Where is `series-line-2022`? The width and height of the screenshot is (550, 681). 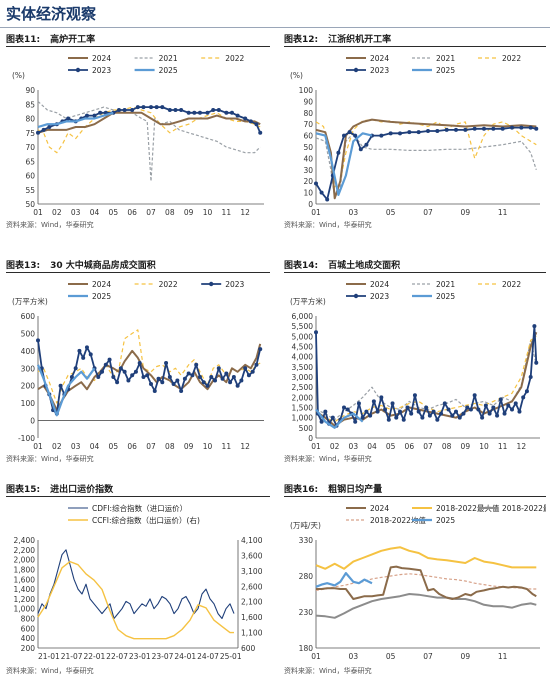 series-line-2022 is located at coordinates (149, 130).